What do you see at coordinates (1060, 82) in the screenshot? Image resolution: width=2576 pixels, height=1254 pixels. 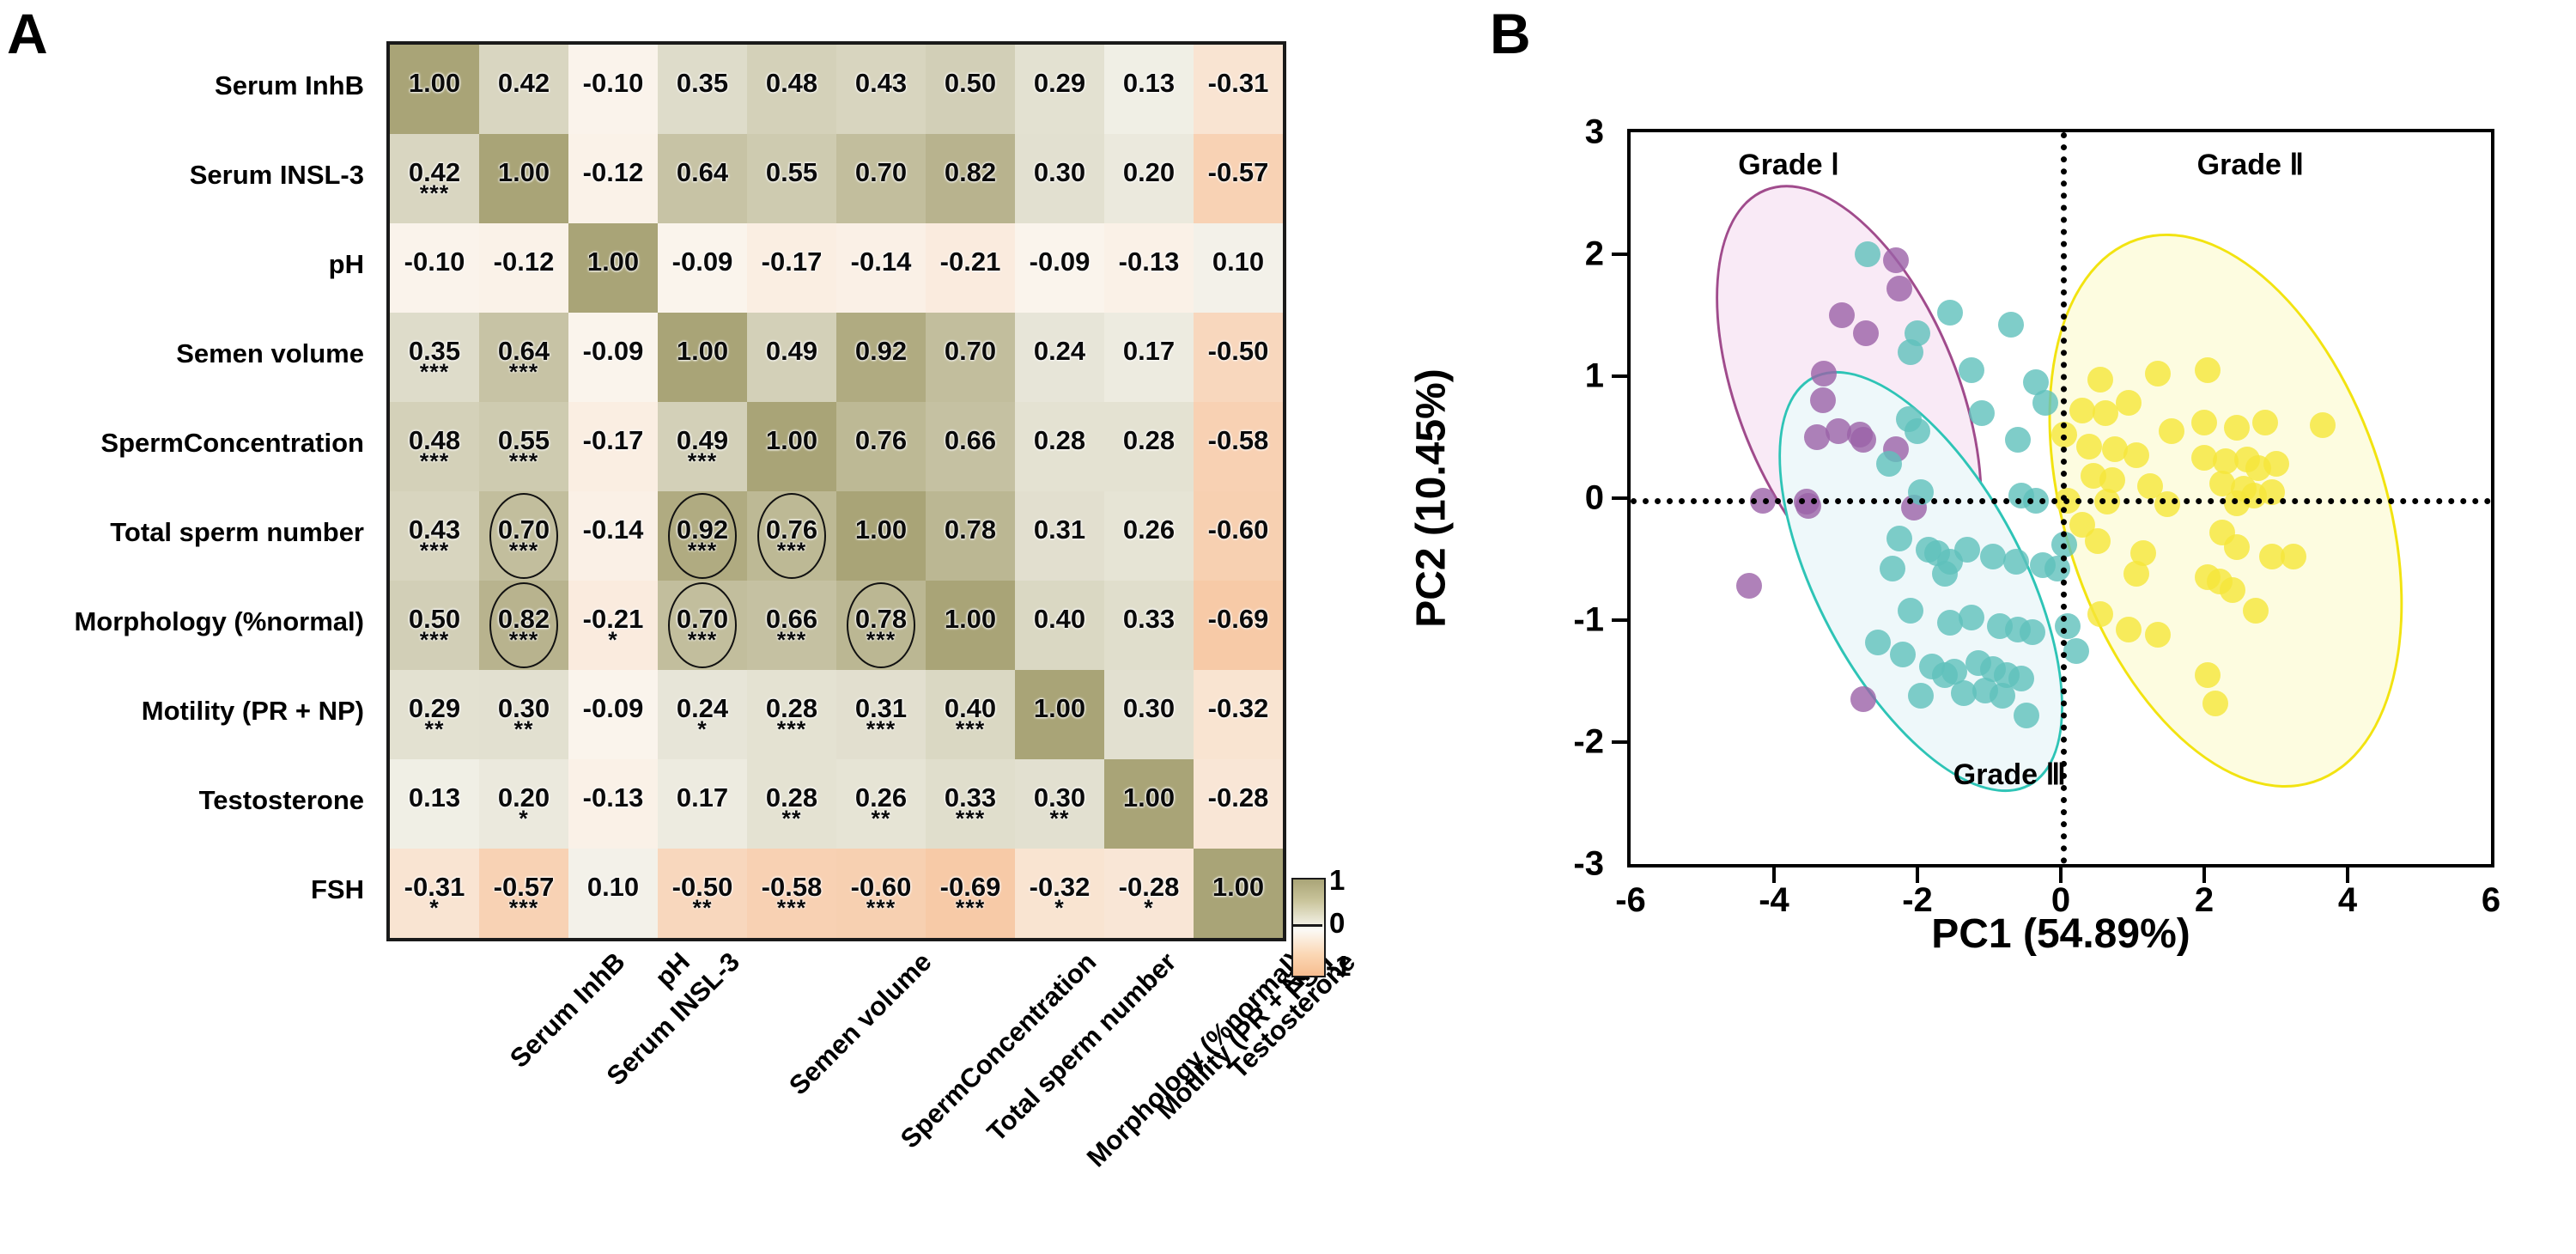 I see `heatmap-cell-value: 0.29` at bounding box center [1060, 82].